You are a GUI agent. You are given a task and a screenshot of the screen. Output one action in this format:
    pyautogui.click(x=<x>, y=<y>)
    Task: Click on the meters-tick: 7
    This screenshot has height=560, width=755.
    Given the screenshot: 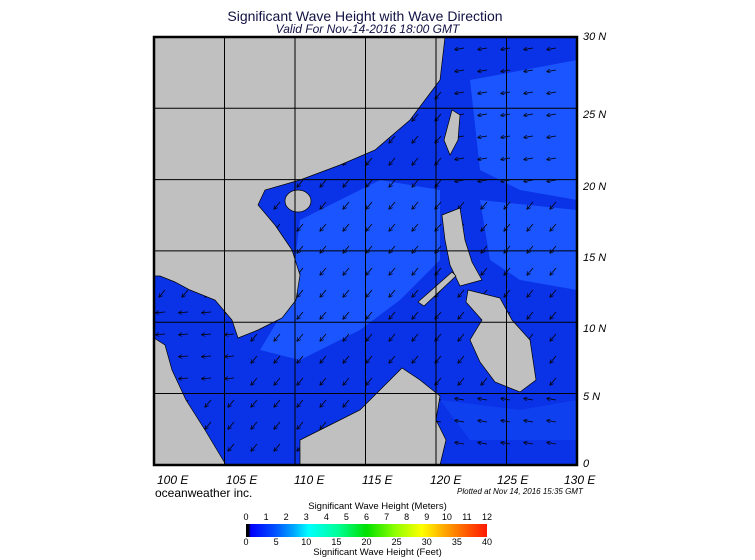 What is the action you would take?
    pyautogui.click(x=387, y=517)
    